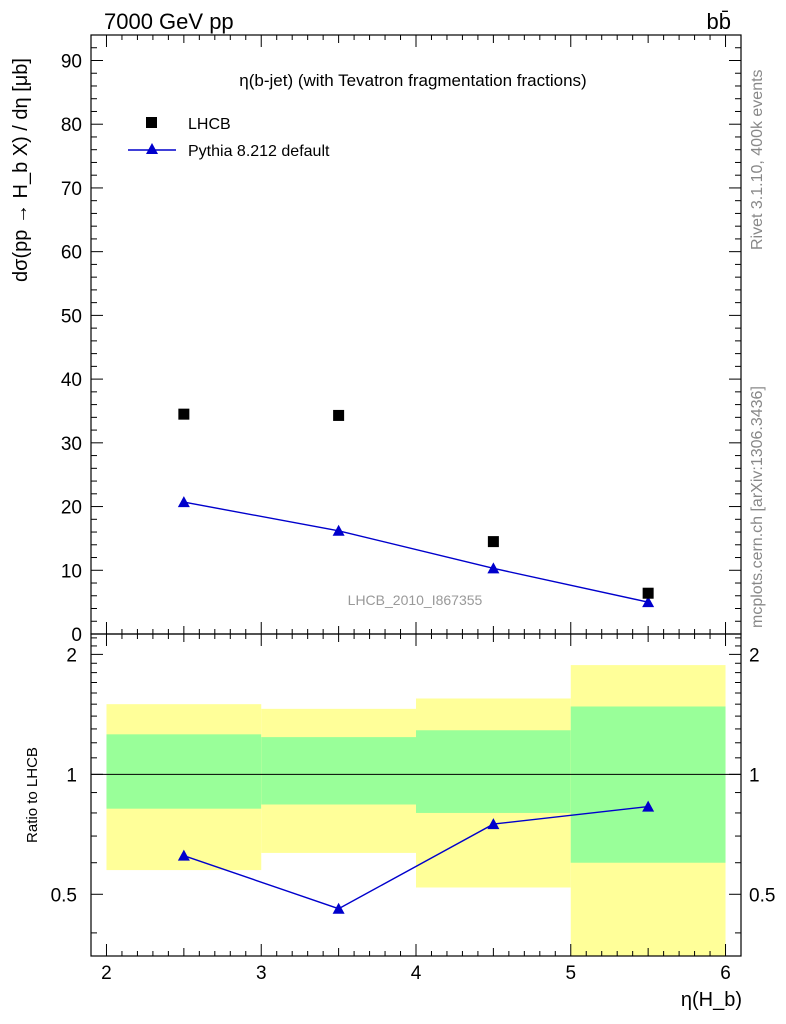 The image size is (786, 1024). Describe the element at coordinates (71, 508) in the screenshot. I see `main-y-tick-label: 20` at that location.